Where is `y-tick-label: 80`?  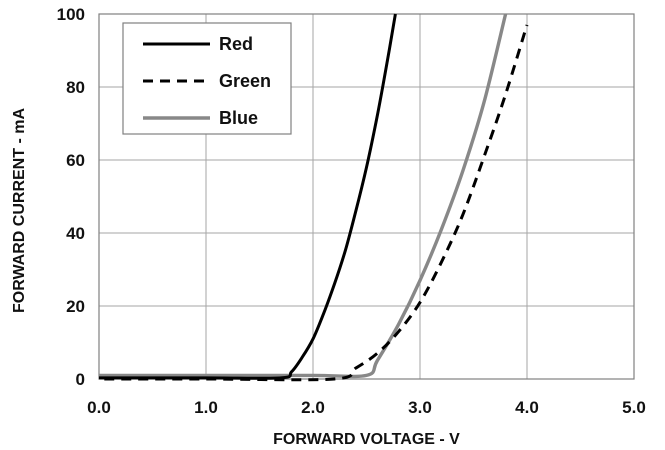 y-tick-label: 80 is located at coordinates (75, 87).